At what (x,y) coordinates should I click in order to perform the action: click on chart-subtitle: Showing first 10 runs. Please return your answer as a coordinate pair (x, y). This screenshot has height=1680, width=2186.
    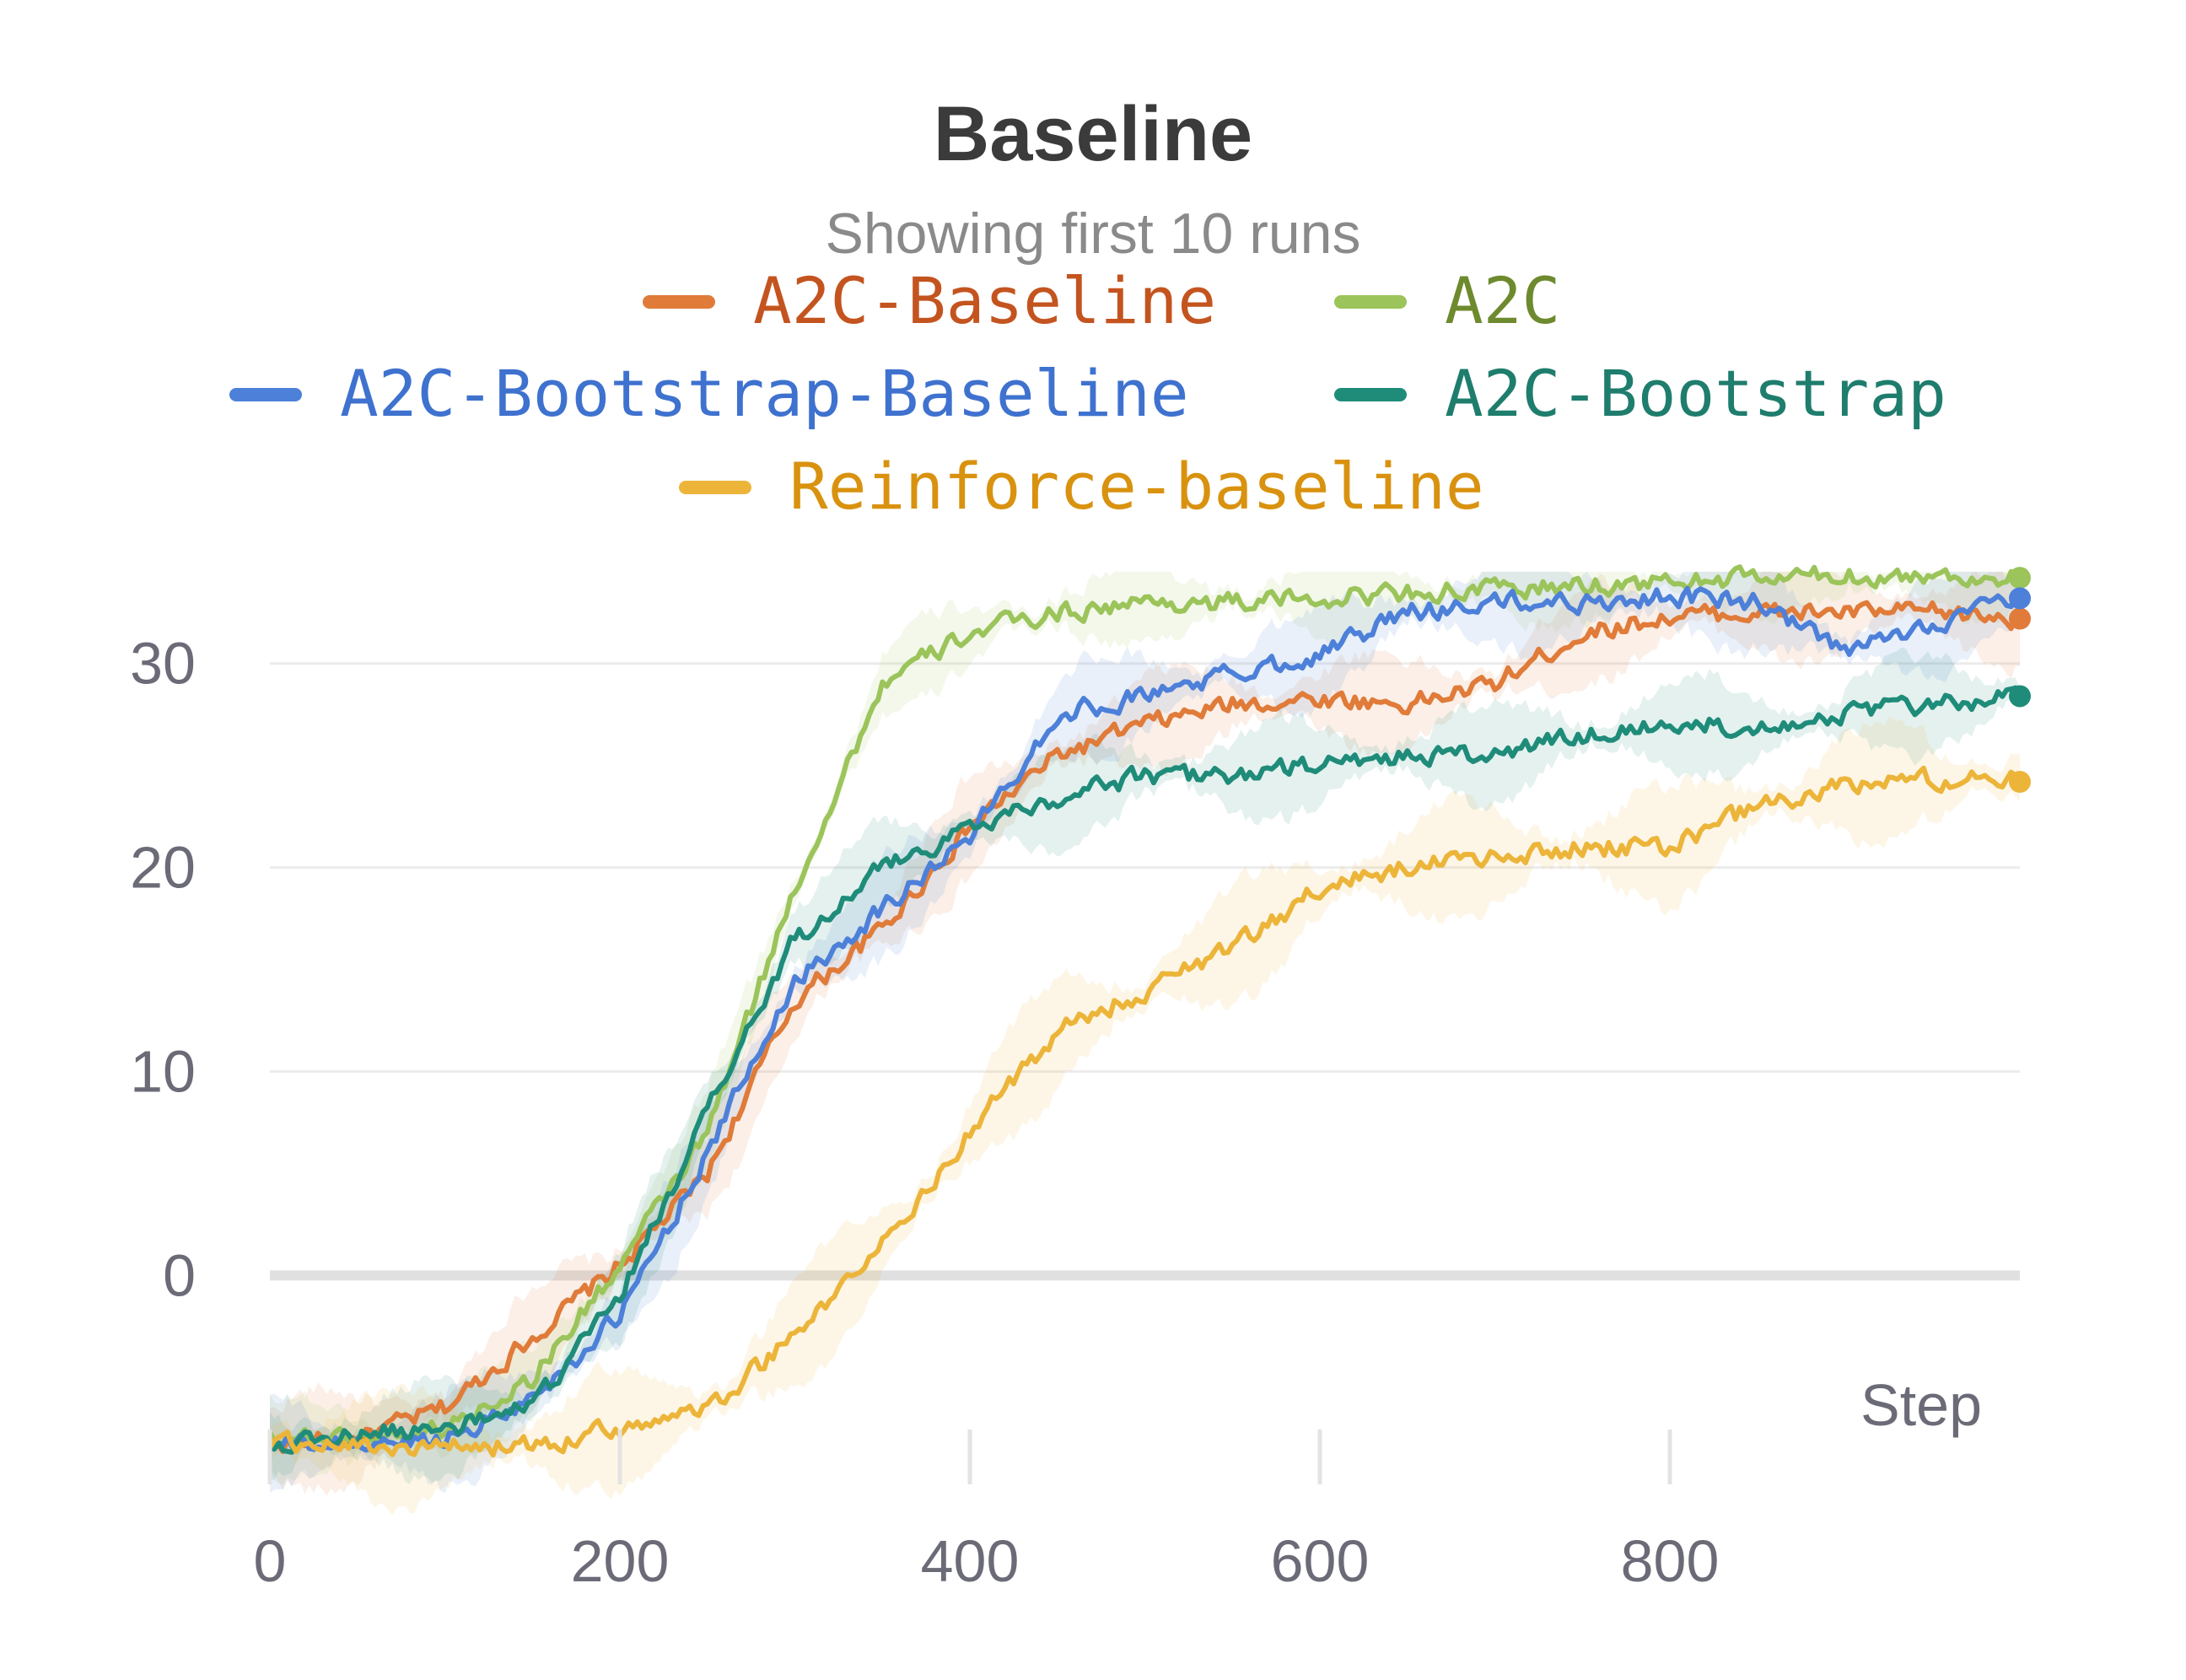
    Looking at the image, I should click on (1093, 234).